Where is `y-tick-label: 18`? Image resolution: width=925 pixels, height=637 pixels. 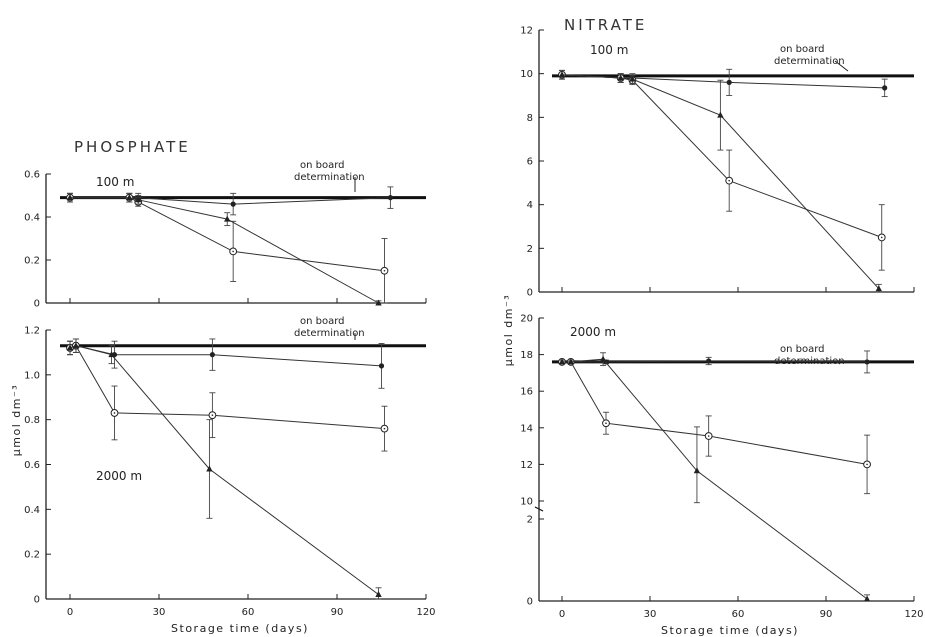
y-tick-label: 18 is located at coordinates (526, 355).